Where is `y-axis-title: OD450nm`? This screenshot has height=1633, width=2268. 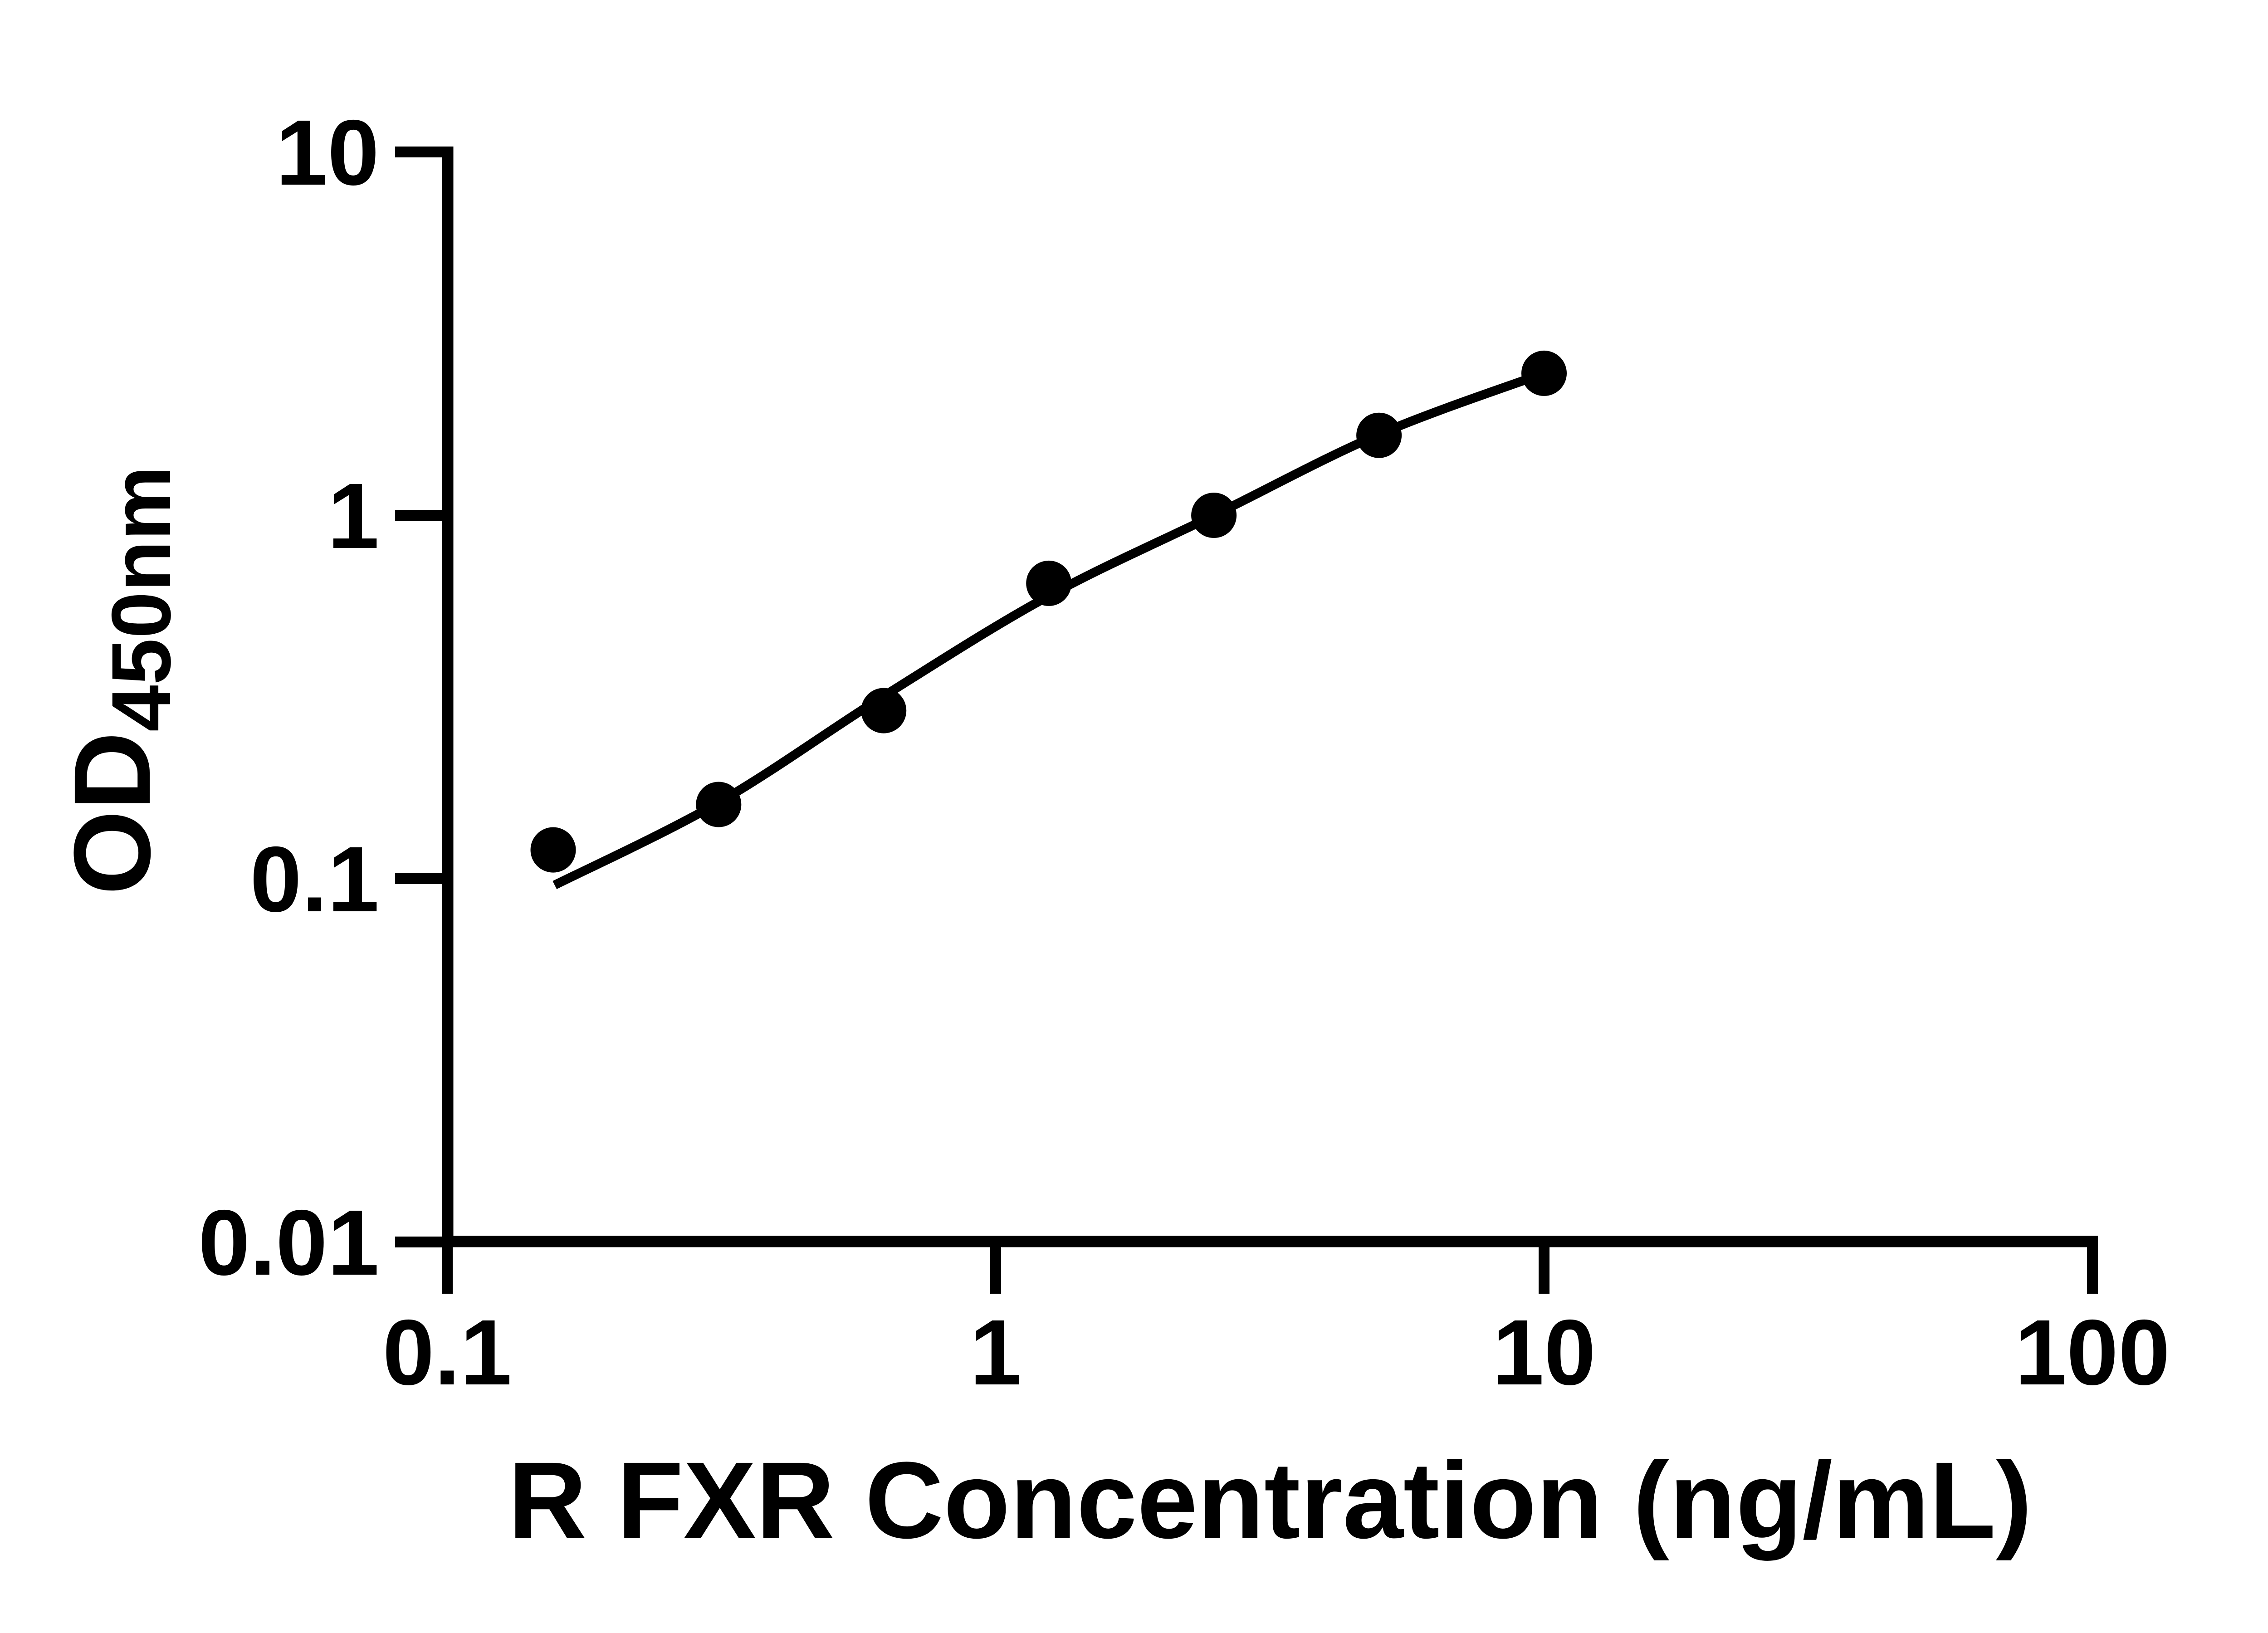
y-axis-title: OD450nm is located at coordinates (119, 680).